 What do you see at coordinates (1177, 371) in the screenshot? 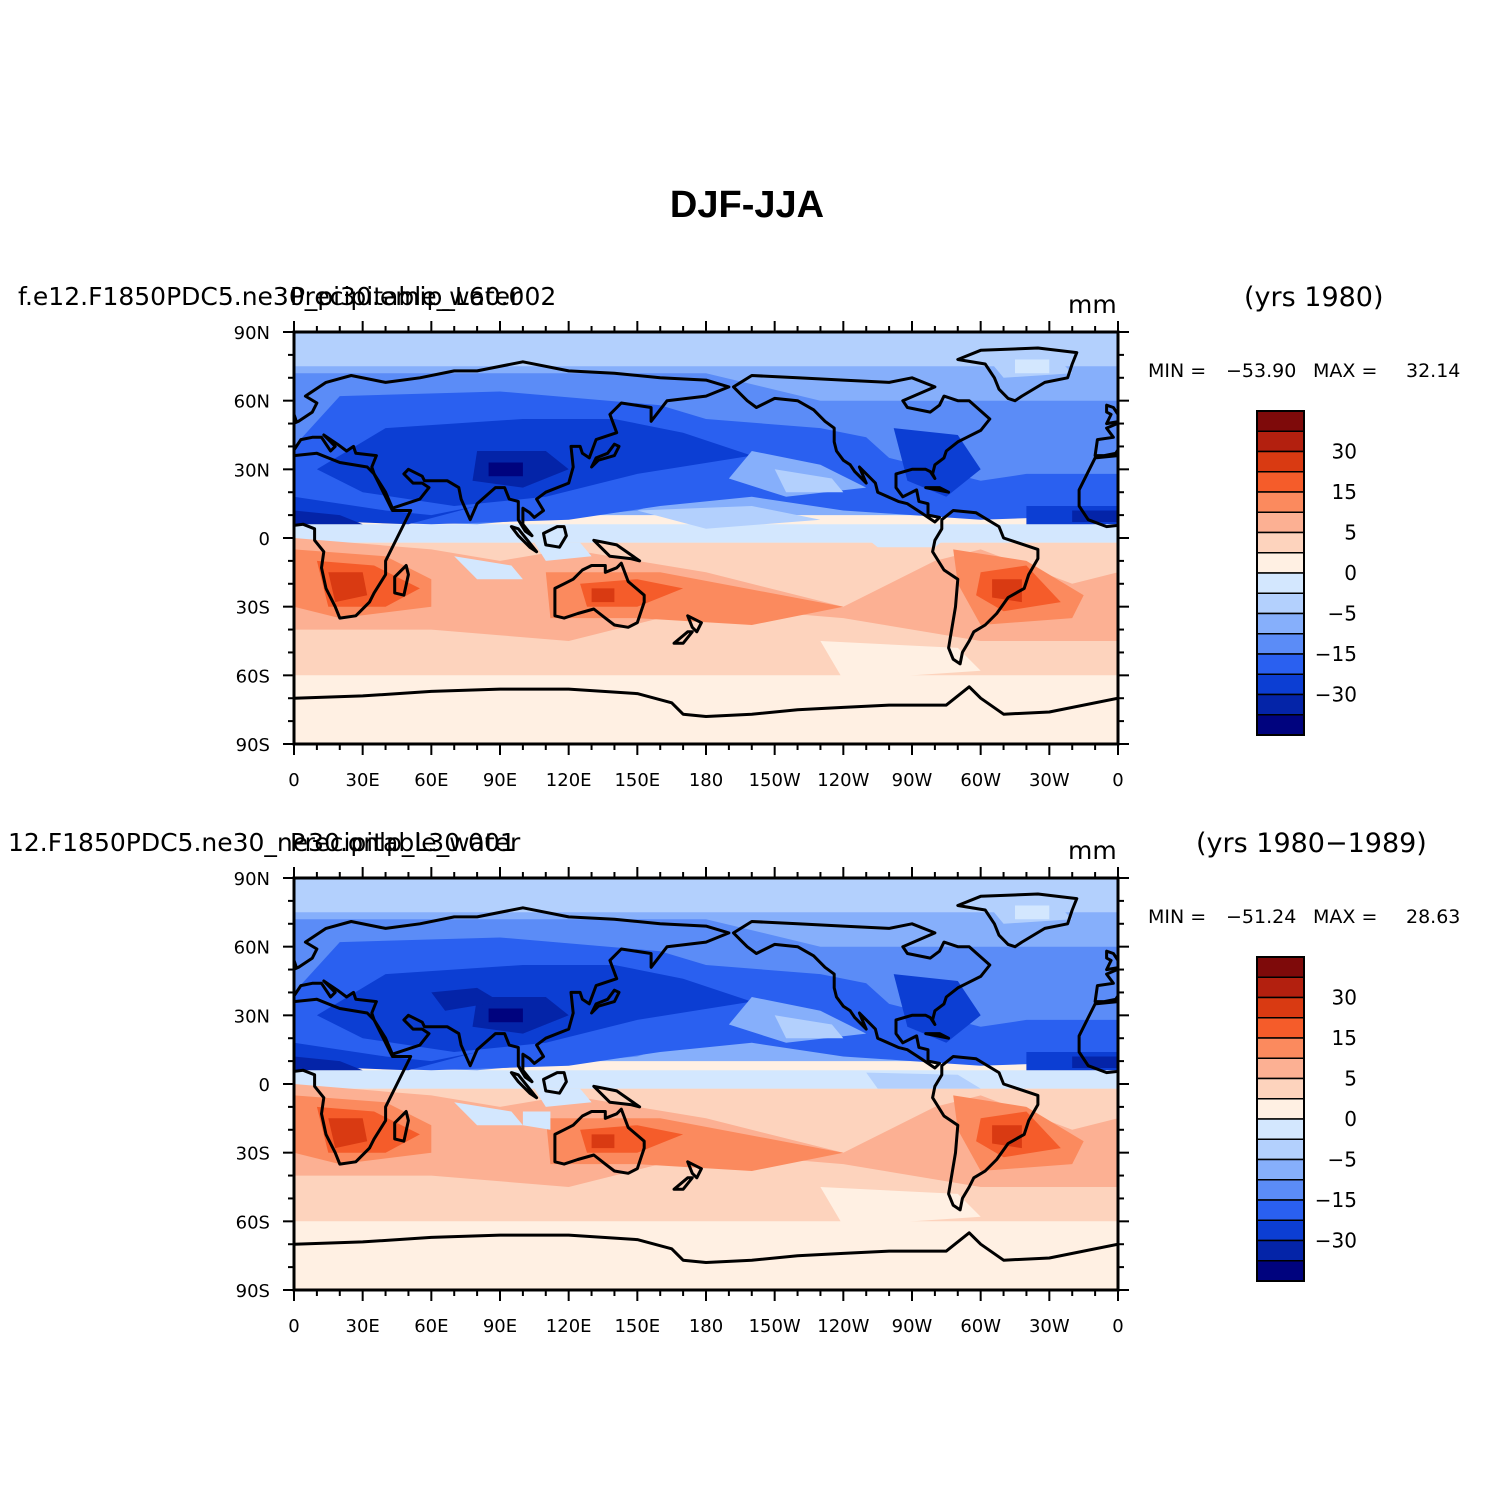
I see `min-label: MIN =` at bounding box center [1177, 371].